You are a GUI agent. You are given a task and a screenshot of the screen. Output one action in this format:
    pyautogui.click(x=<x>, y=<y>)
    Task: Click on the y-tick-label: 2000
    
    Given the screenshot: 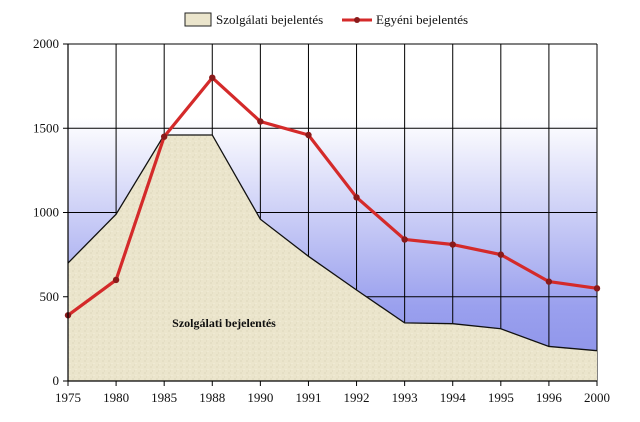 What is the action you would take?
    pyautogui.click(x=46, y=43)
    